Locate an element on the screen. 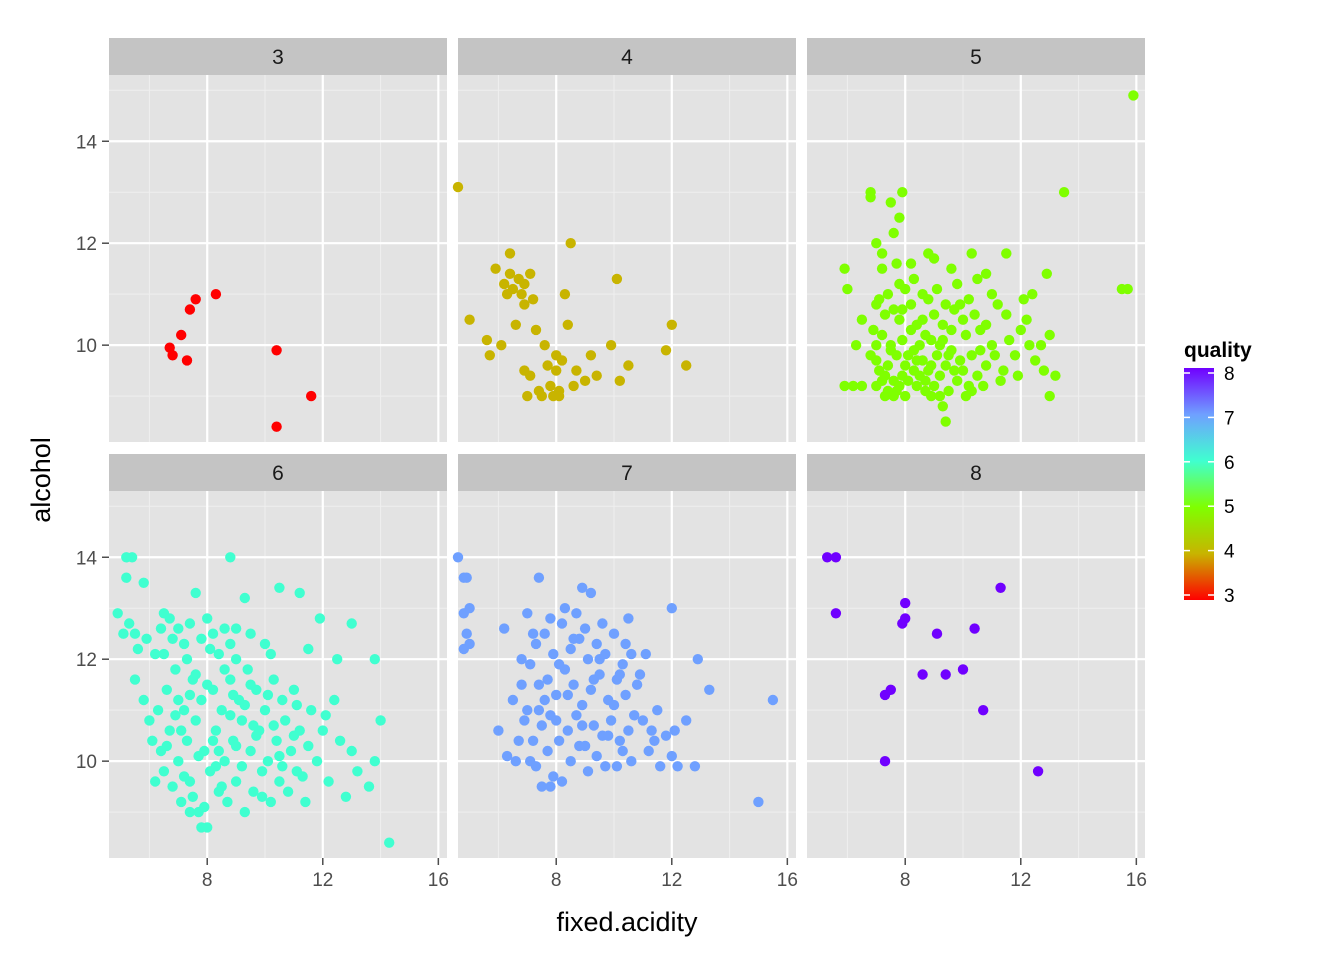 Image resolution: width=1344 pixels, height=965 pixels. legend-tick-label: 3 is located at coordinates (1229, 596).